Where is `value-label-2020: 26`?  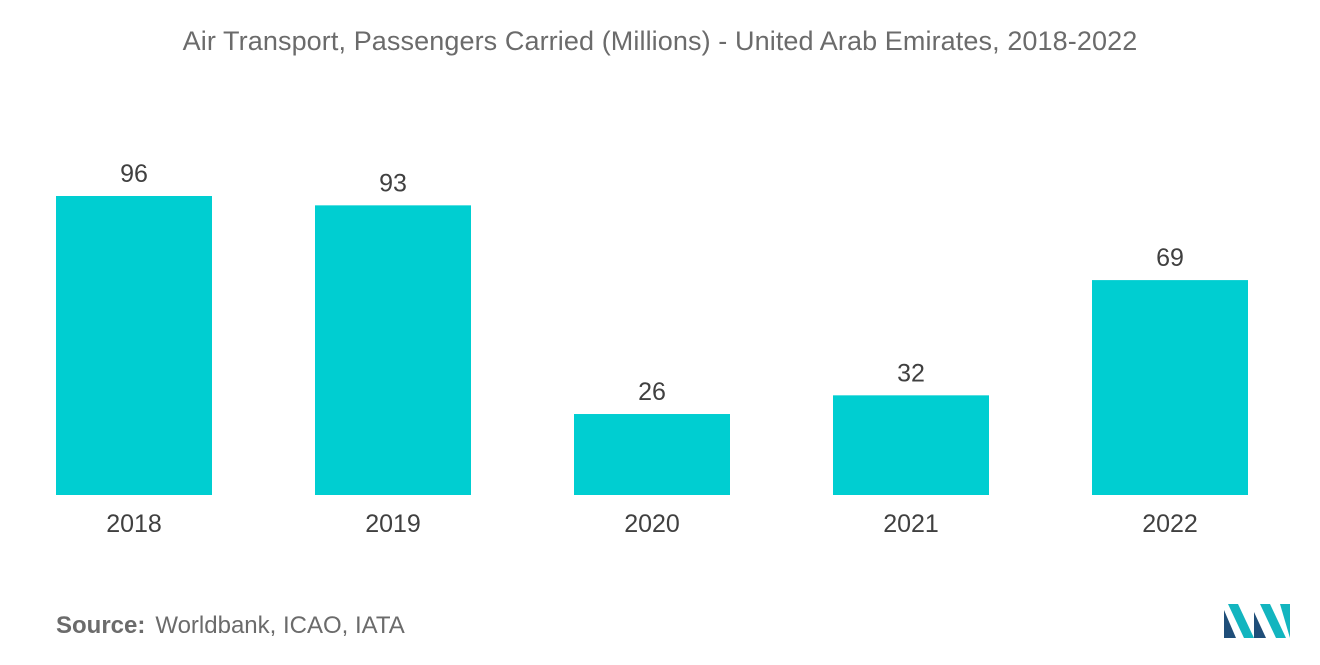 value-label-2020: 26 is located at coordinates (652, 392).